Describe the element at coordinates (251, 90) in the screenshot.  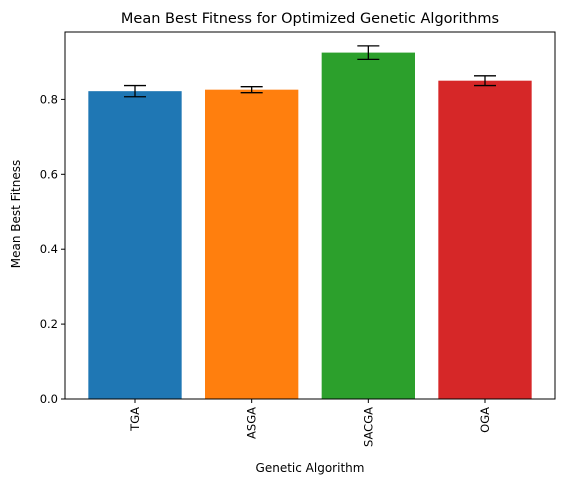
I see `error-bar-asga` at that location.